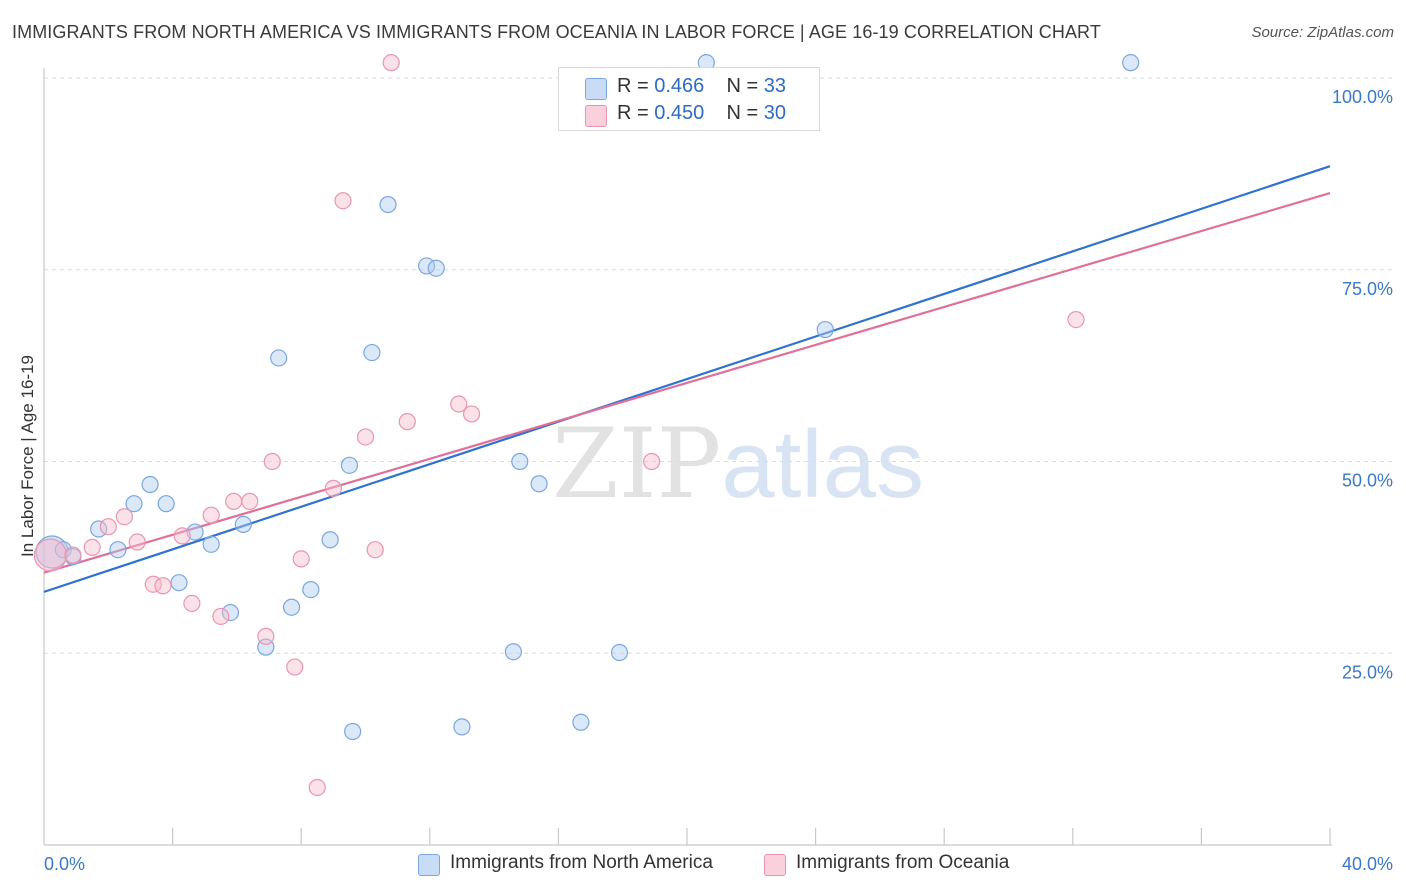 This screenshot has height=892, width=1406. Describe the element at coordinates (1367, 289) in the screenshot. I see `y-tick-label: 75.0%` at that location.